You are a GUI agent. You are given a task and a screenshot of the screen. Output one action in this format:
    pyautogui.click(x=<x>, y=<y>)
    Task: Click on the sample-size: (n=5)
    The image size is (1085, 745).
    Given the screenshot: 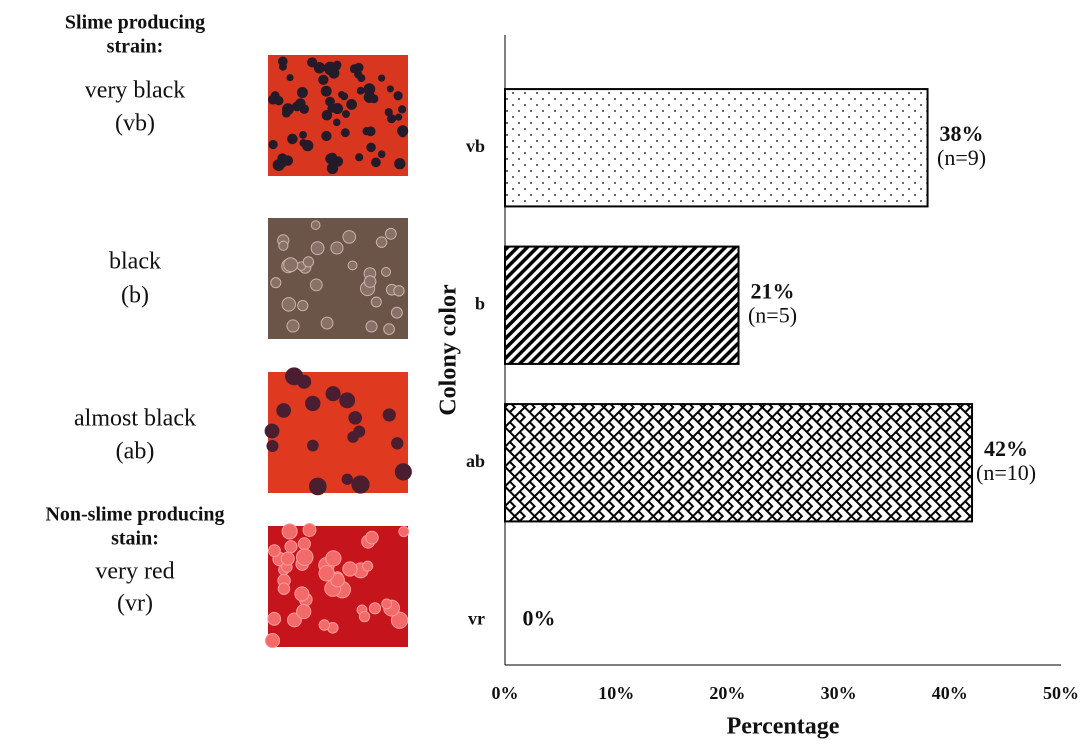 What is the action you would take?
    pyautogui.click(x=772, y=314)
    